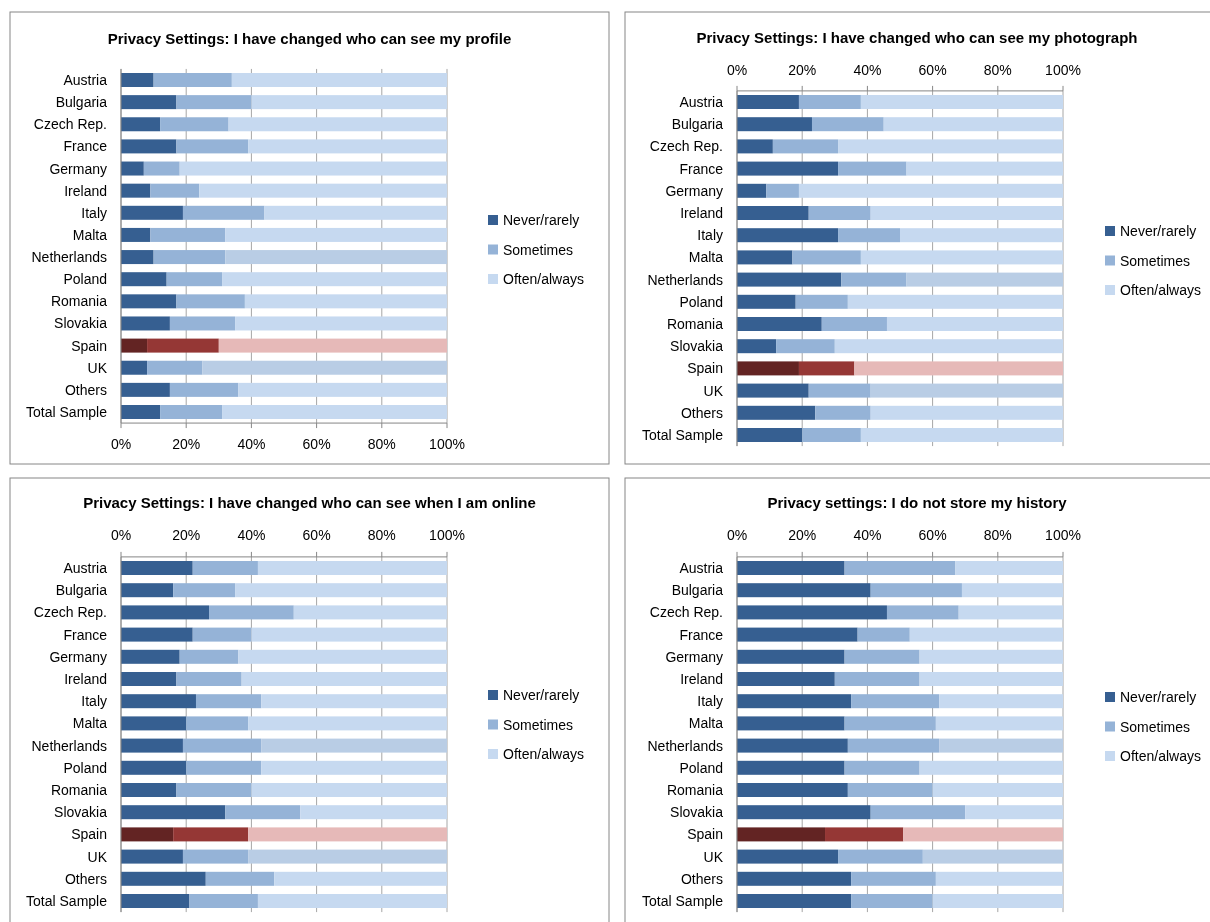 This screenshot has width=1210, height=922. I want to click on y-tick-label: France, so click(701, 634).